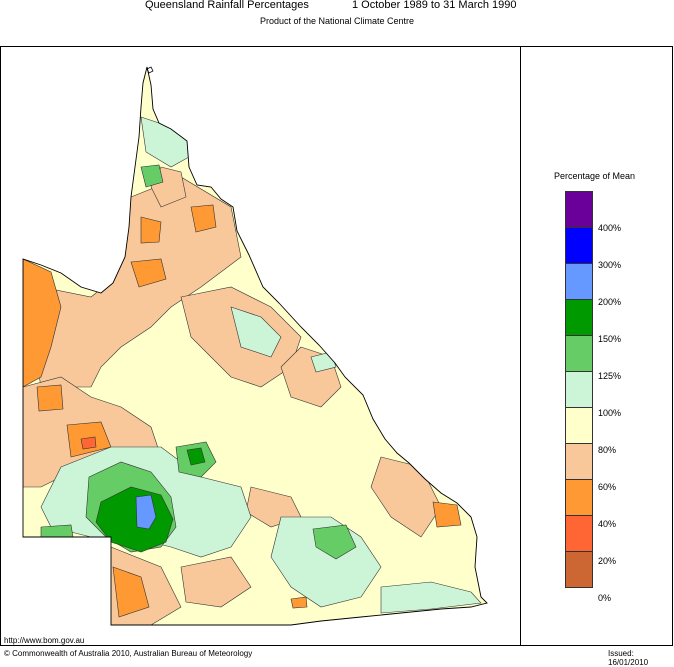  I want to click on legend-label: 200%, so click(610, 302).